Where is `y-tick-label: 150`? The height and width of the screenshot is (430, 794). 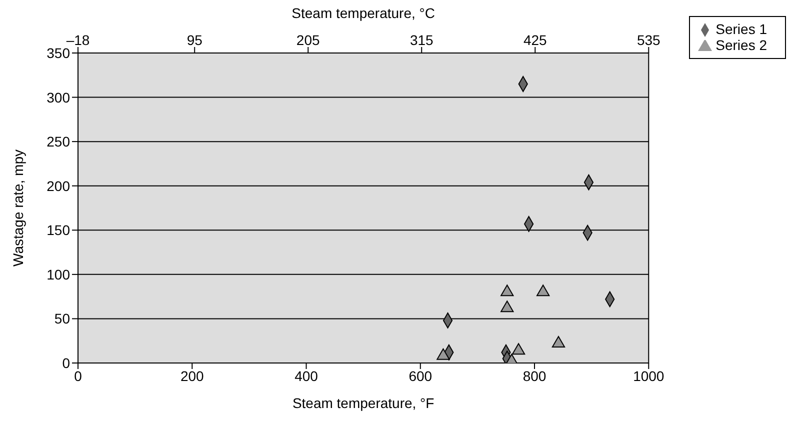
y-tick-label: 150 is located at coordinates (58, 230).